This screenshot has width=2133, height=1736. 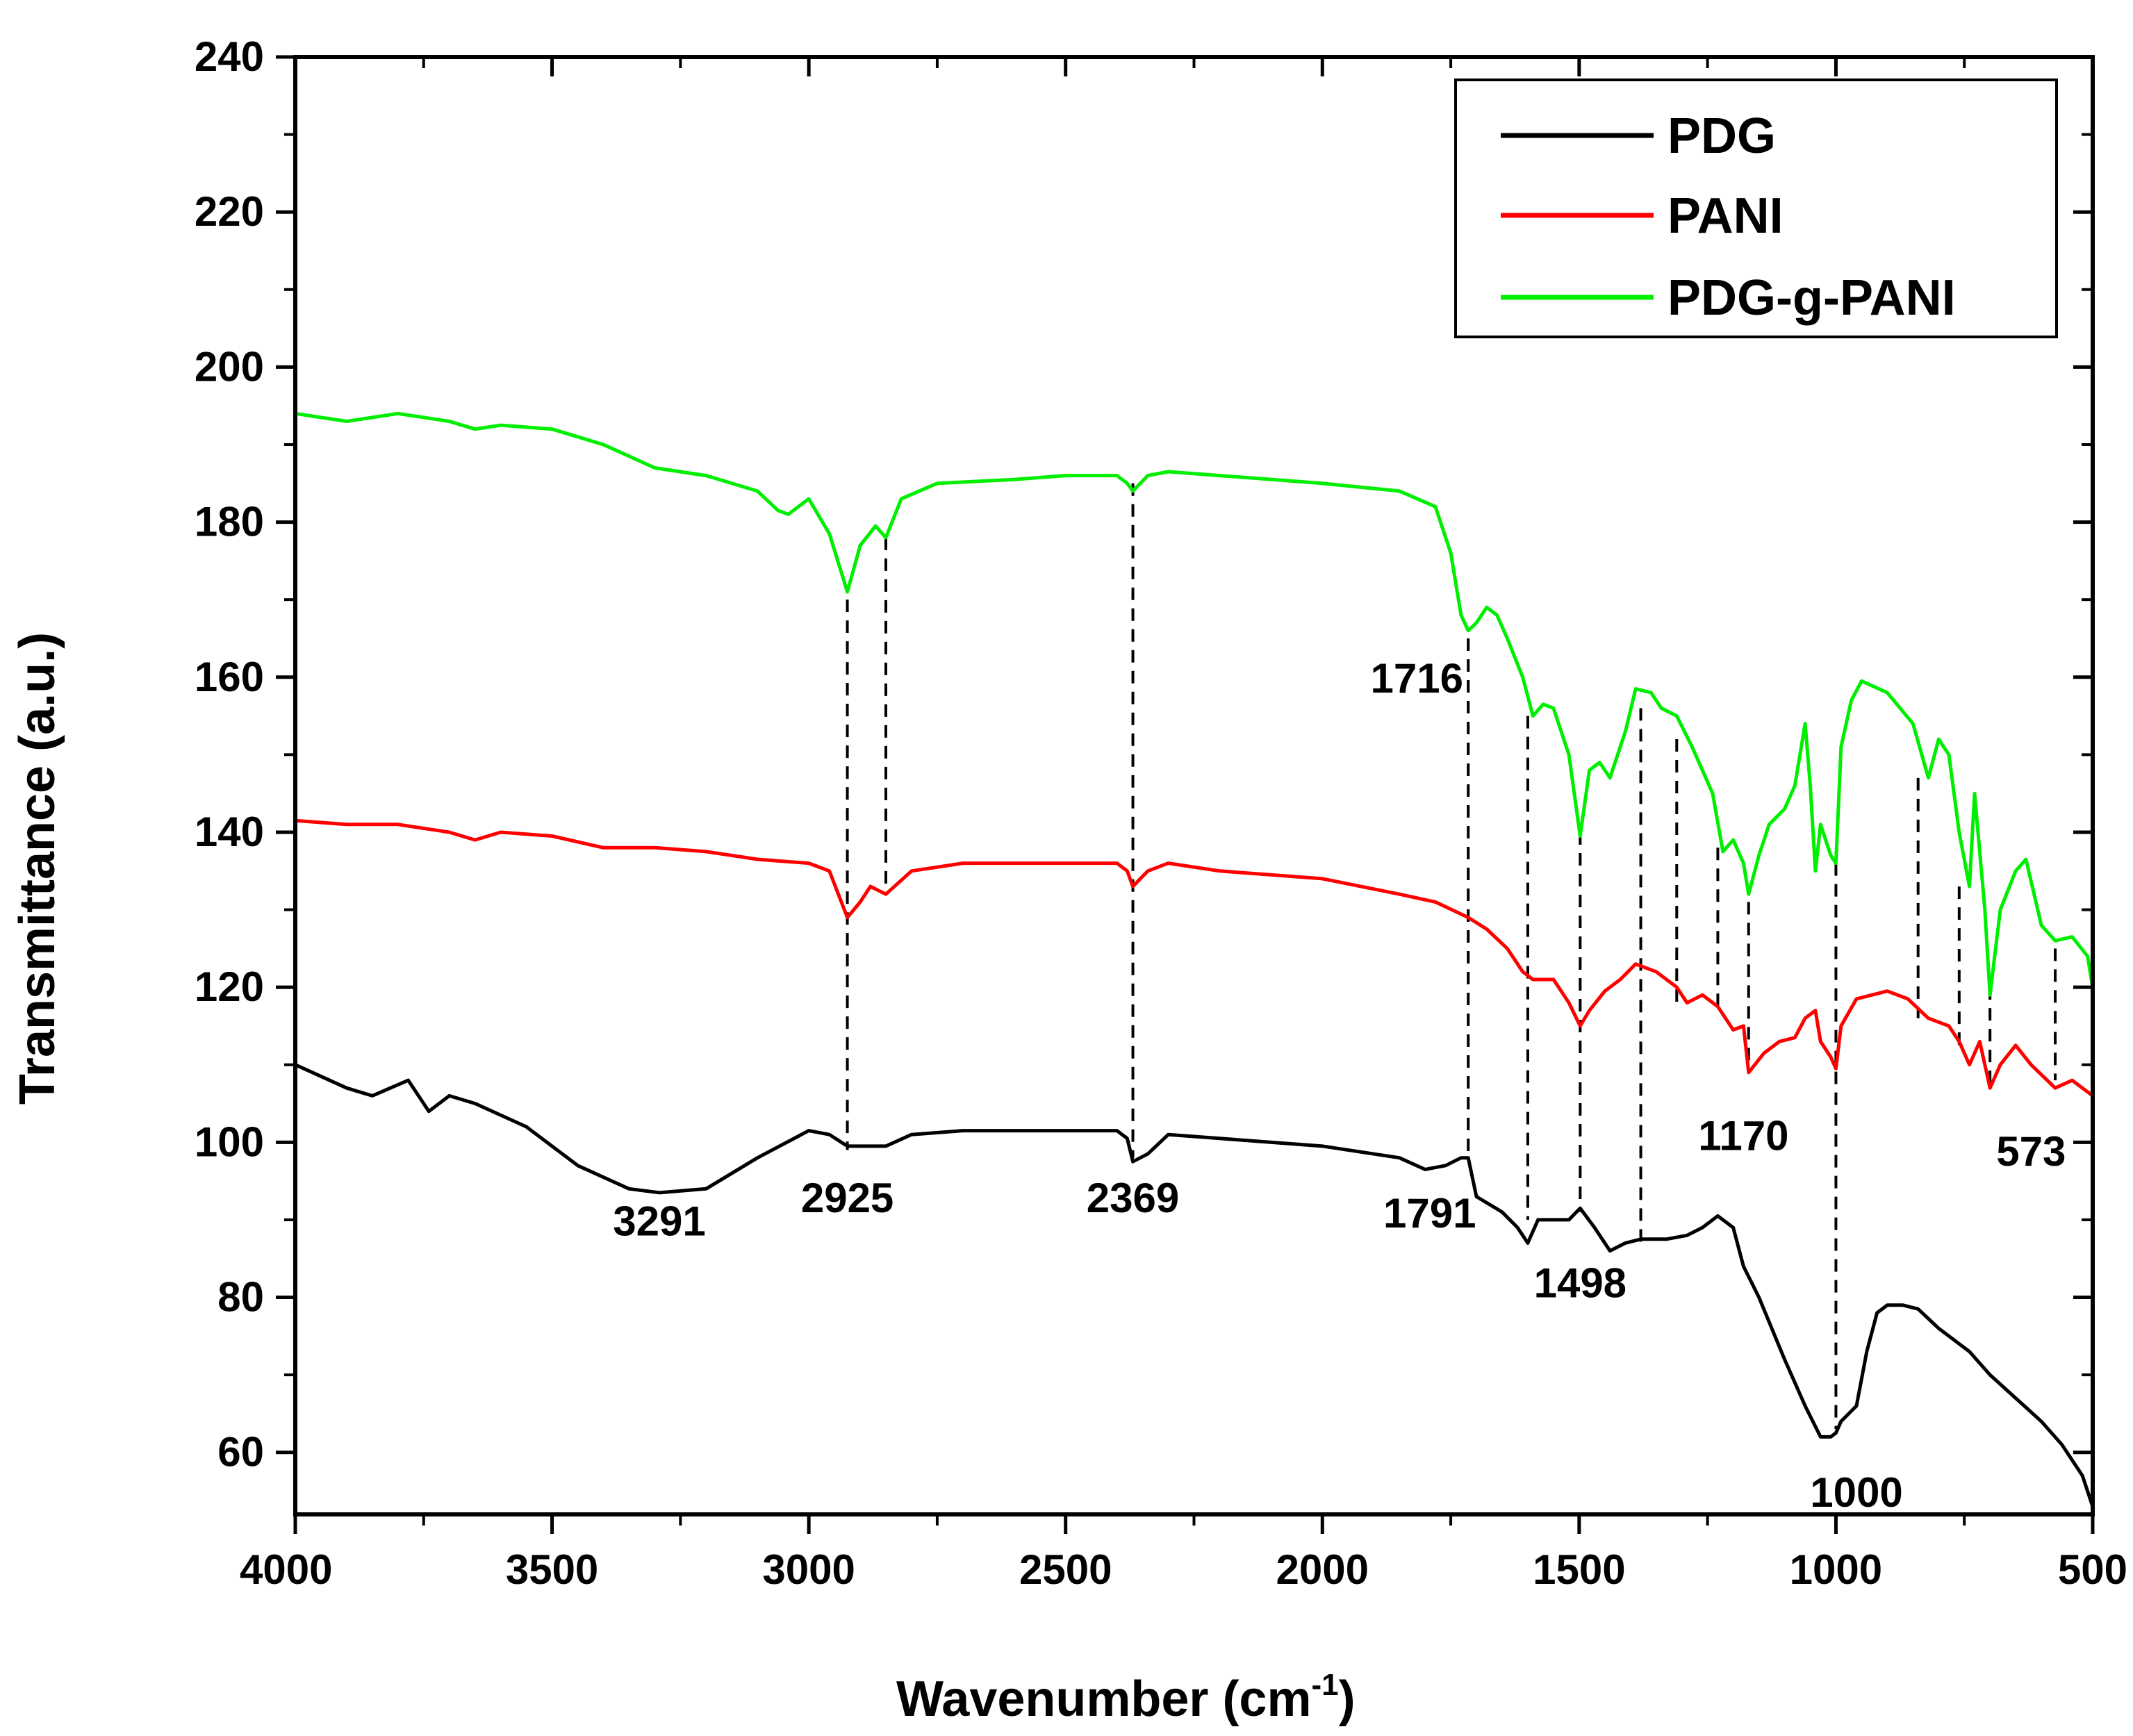 I want to click on x-tick-label-4000: 4000, so click(x=286, y=1569).